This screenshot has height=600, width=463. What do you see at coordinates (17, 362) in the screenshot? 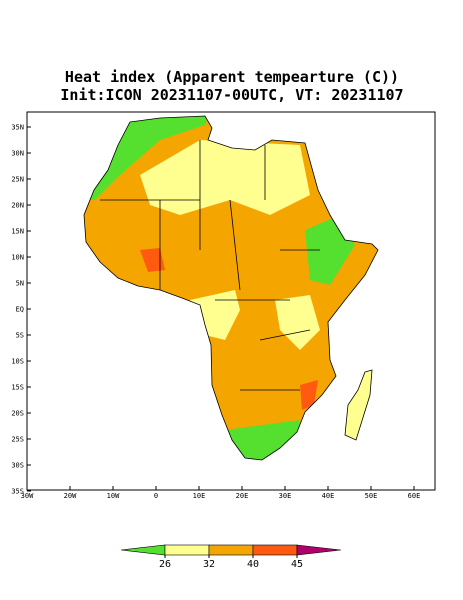
I see `lat-label: 10S` at bounding box center [17, 362].